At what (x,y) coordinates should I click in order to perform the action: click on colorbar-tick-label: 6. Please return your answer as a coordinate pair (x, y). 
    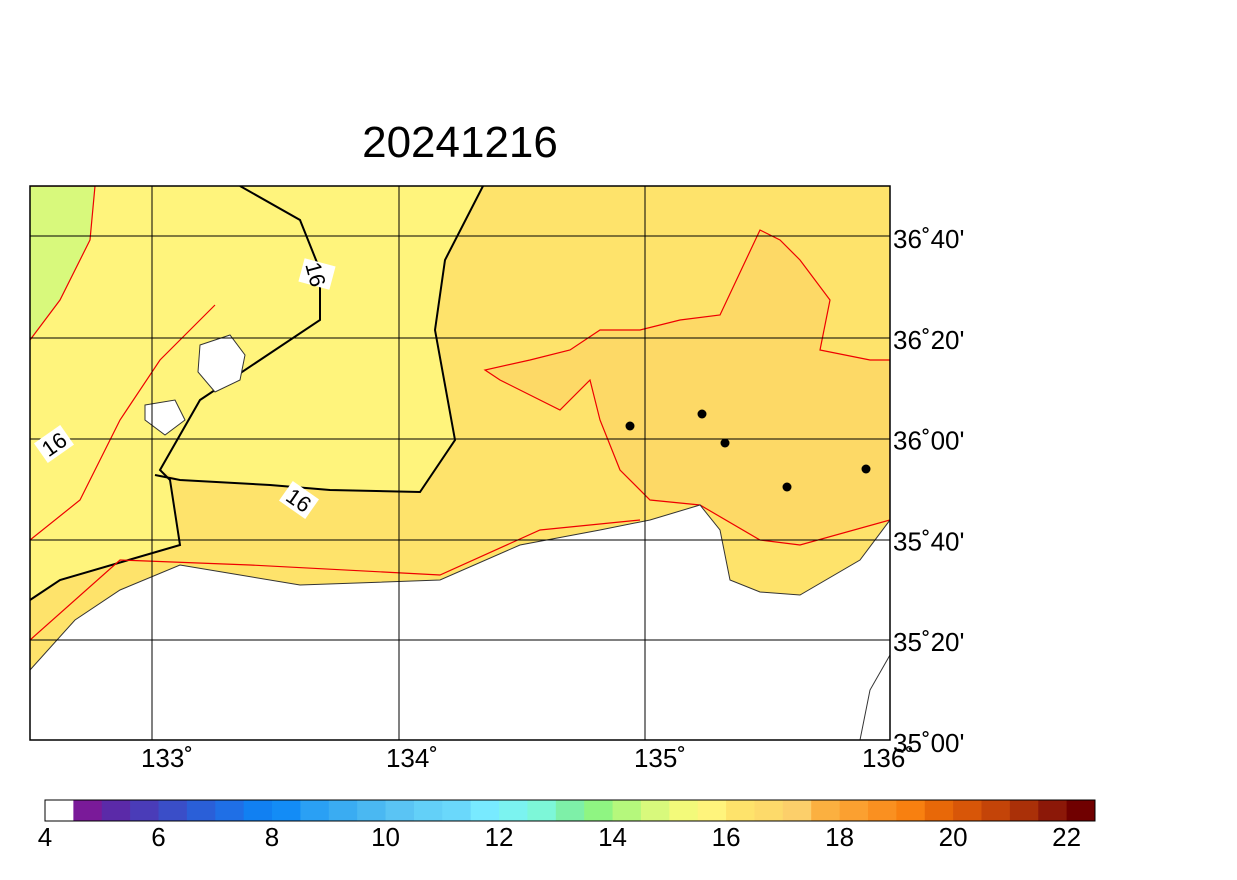
    Looking at the image, I should click on (158, 837).